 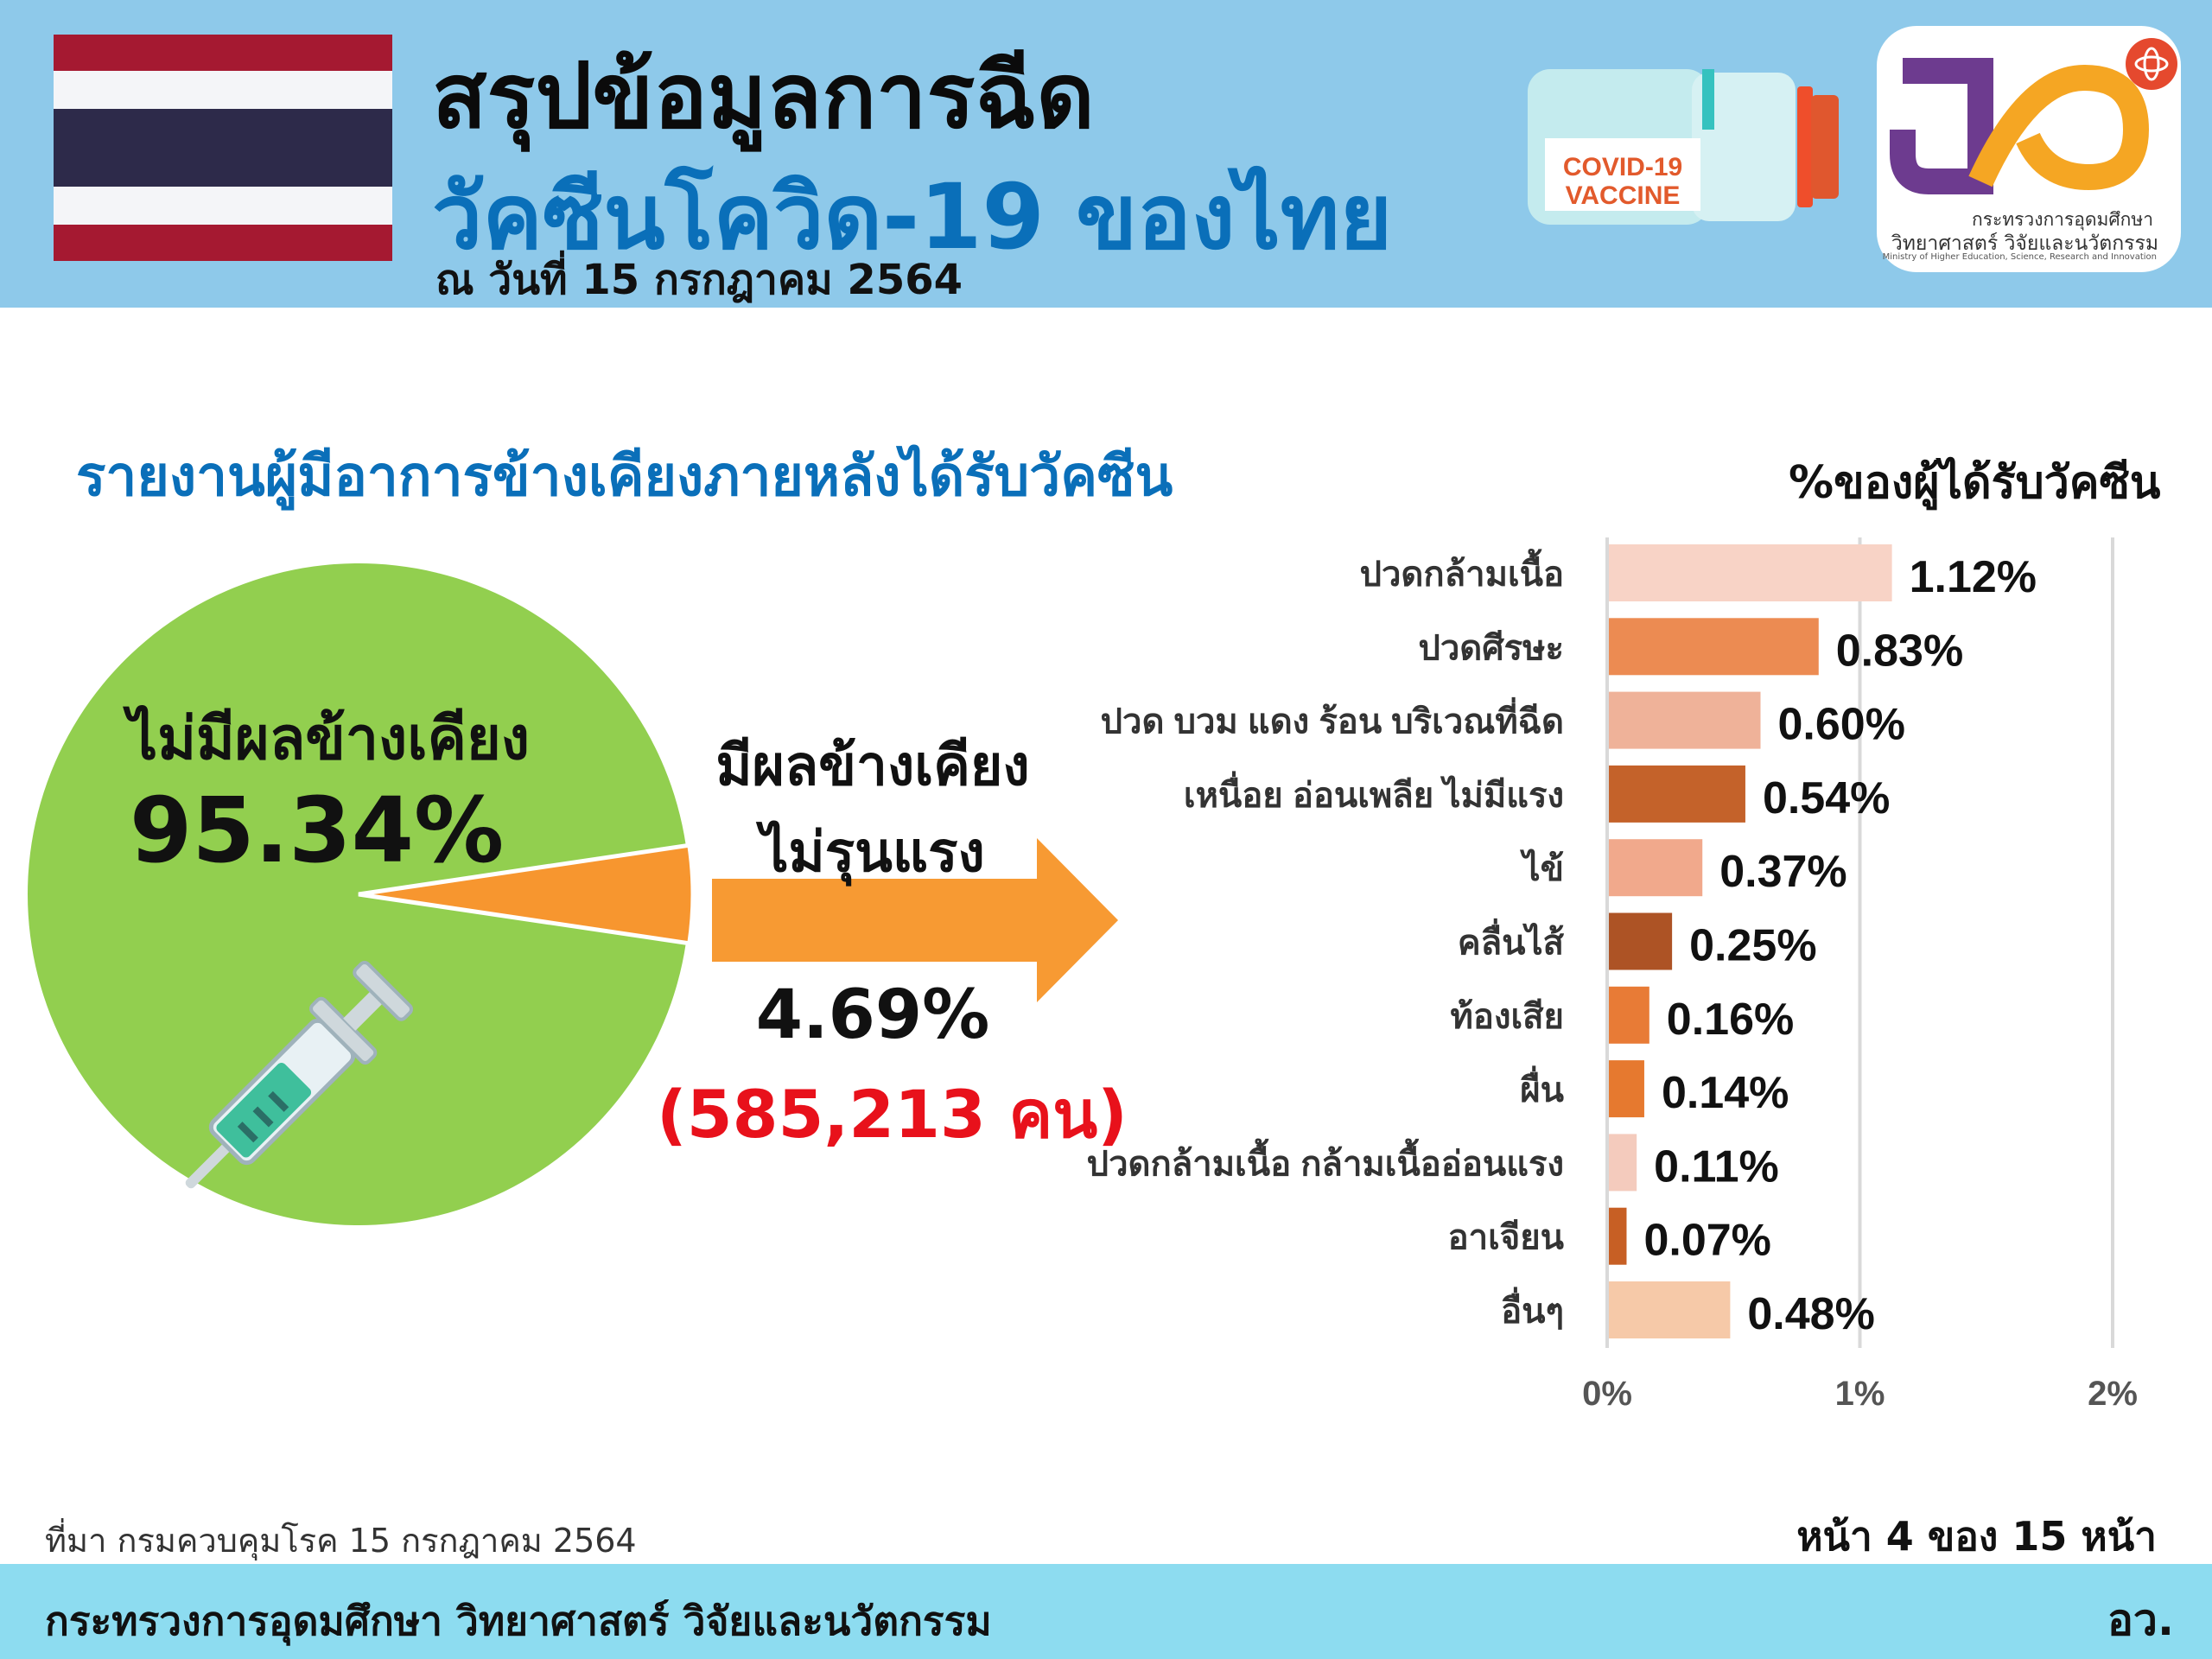 What do you see at coordinates (1325, 1160) in the screenshot?
I see `category-label: ปวดกล้ามเนื้อ กล้ามเนื้ออ่อนแรง` at bounding box center [1325, 1160].